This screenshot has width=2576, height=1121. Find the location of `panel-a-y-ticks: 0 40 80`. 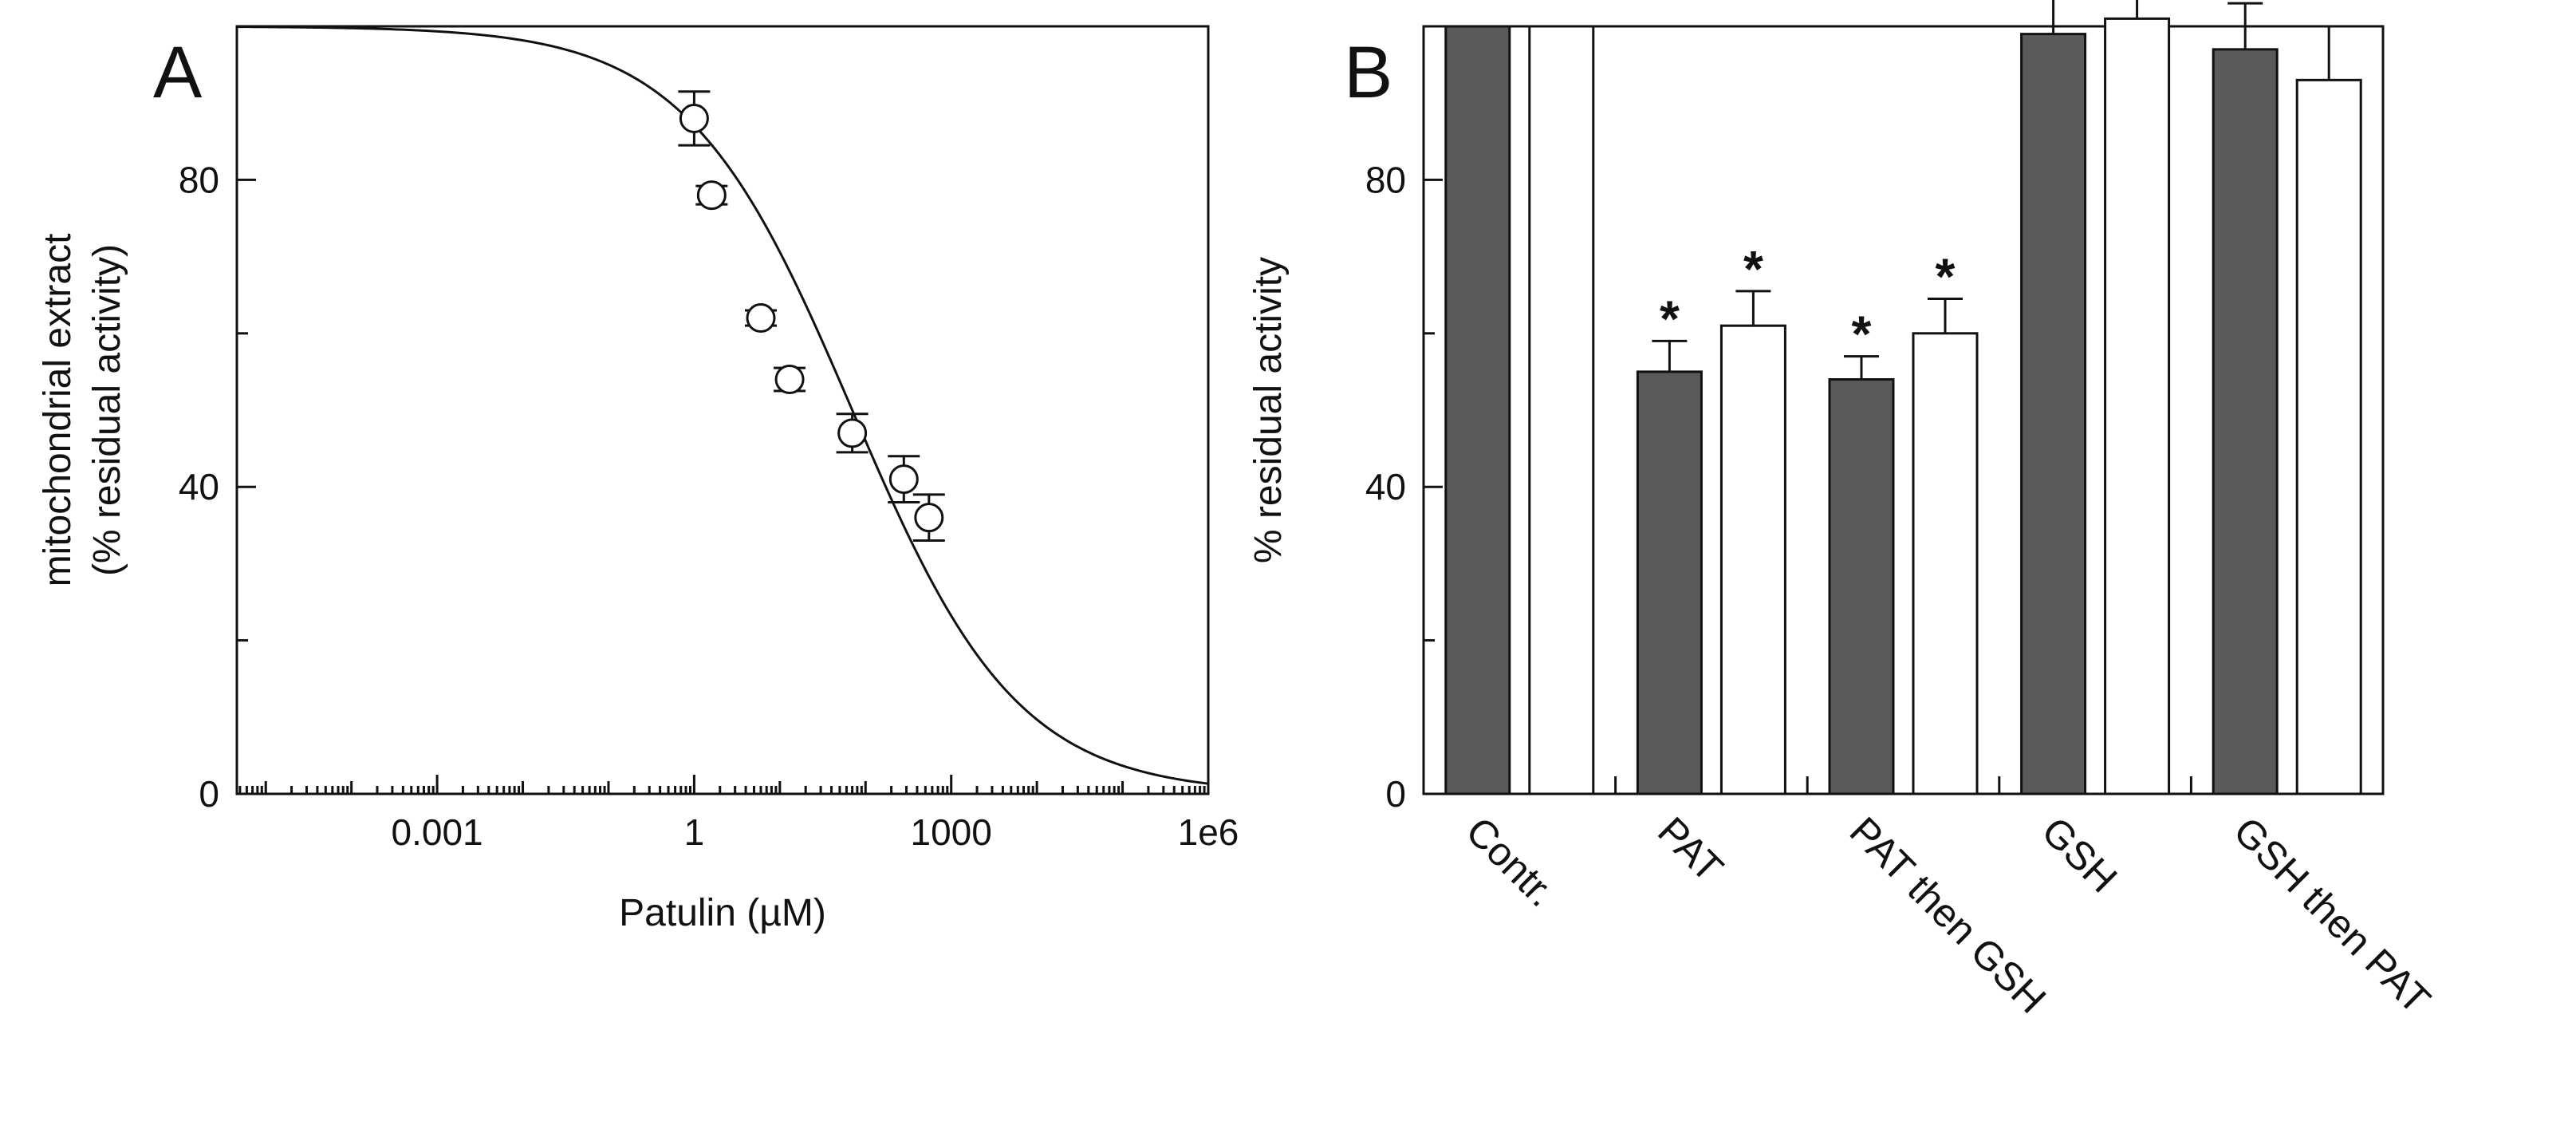

panel-a-y-ticks: 0 40 80 is located at coordinates (217, 420).